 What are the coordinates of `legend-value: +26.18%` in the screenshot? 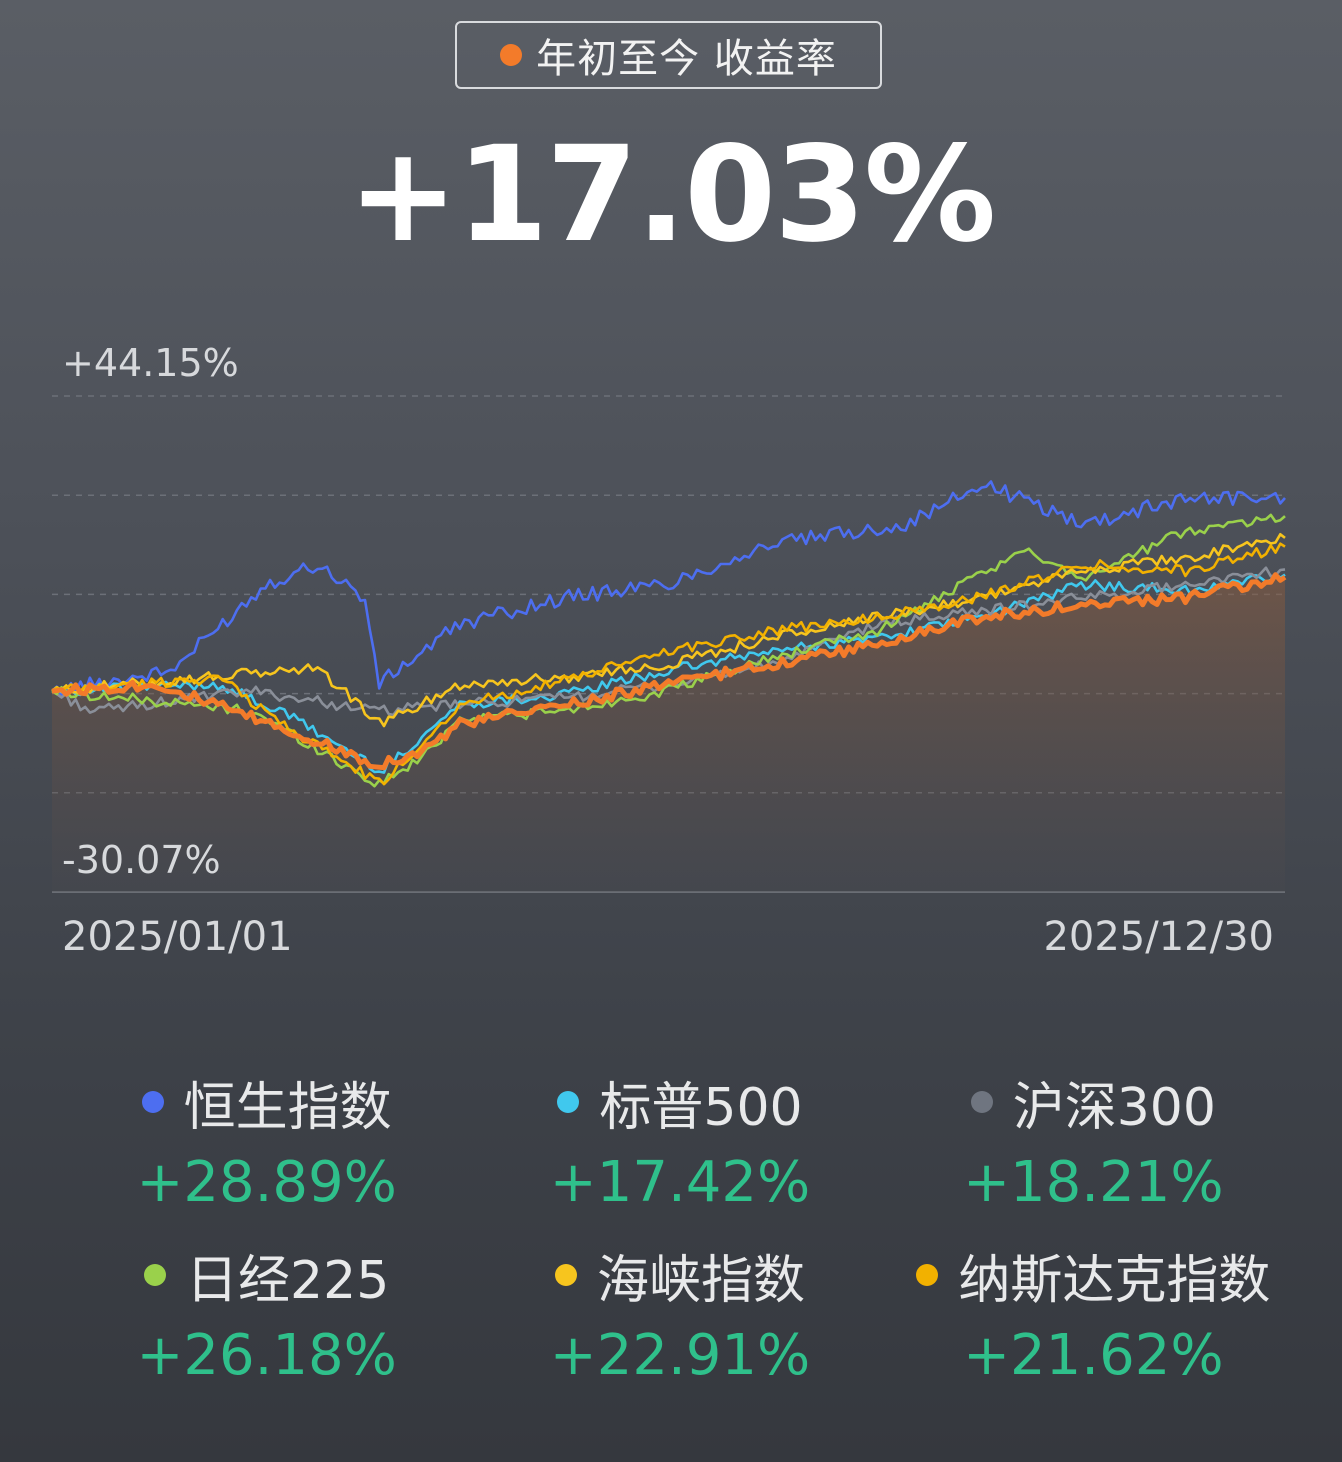 It's located at (266, 1355).